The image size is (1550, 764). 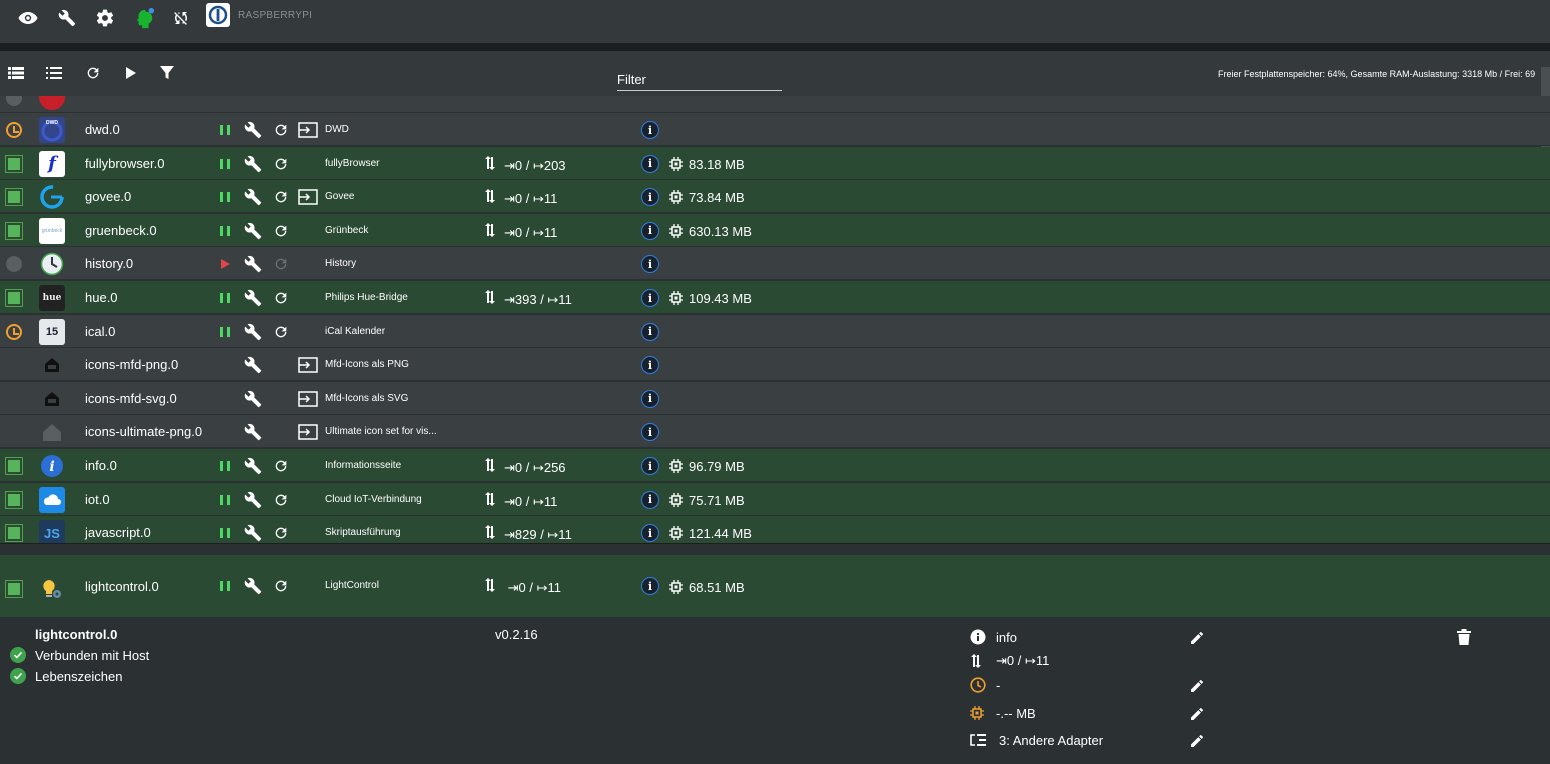 What do you see at coordinates (775, 104) in the screenshot?
I see `table-row` at bounding box center [775, 104].